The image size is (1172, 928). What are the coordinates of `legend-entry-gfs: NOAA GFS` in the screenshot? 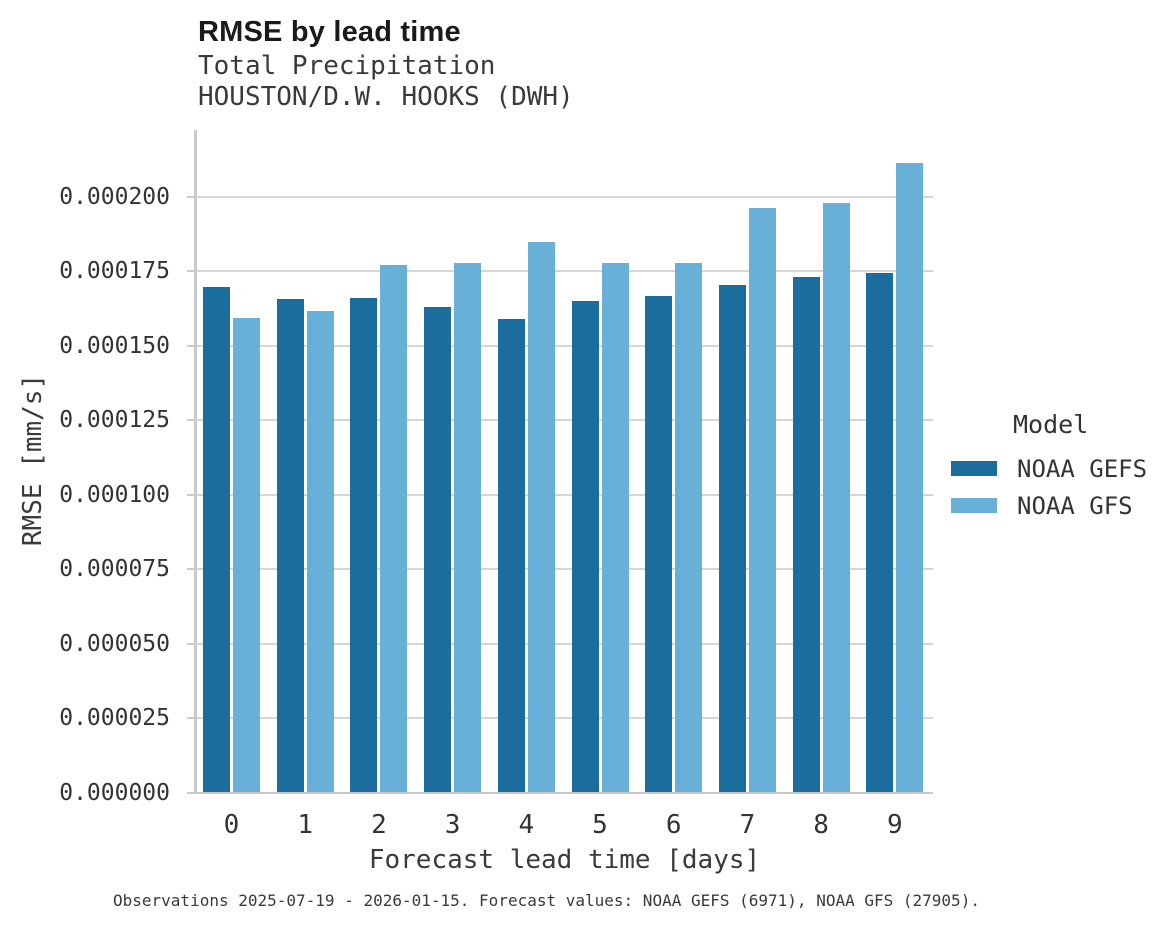 It's located at (1049, 505).